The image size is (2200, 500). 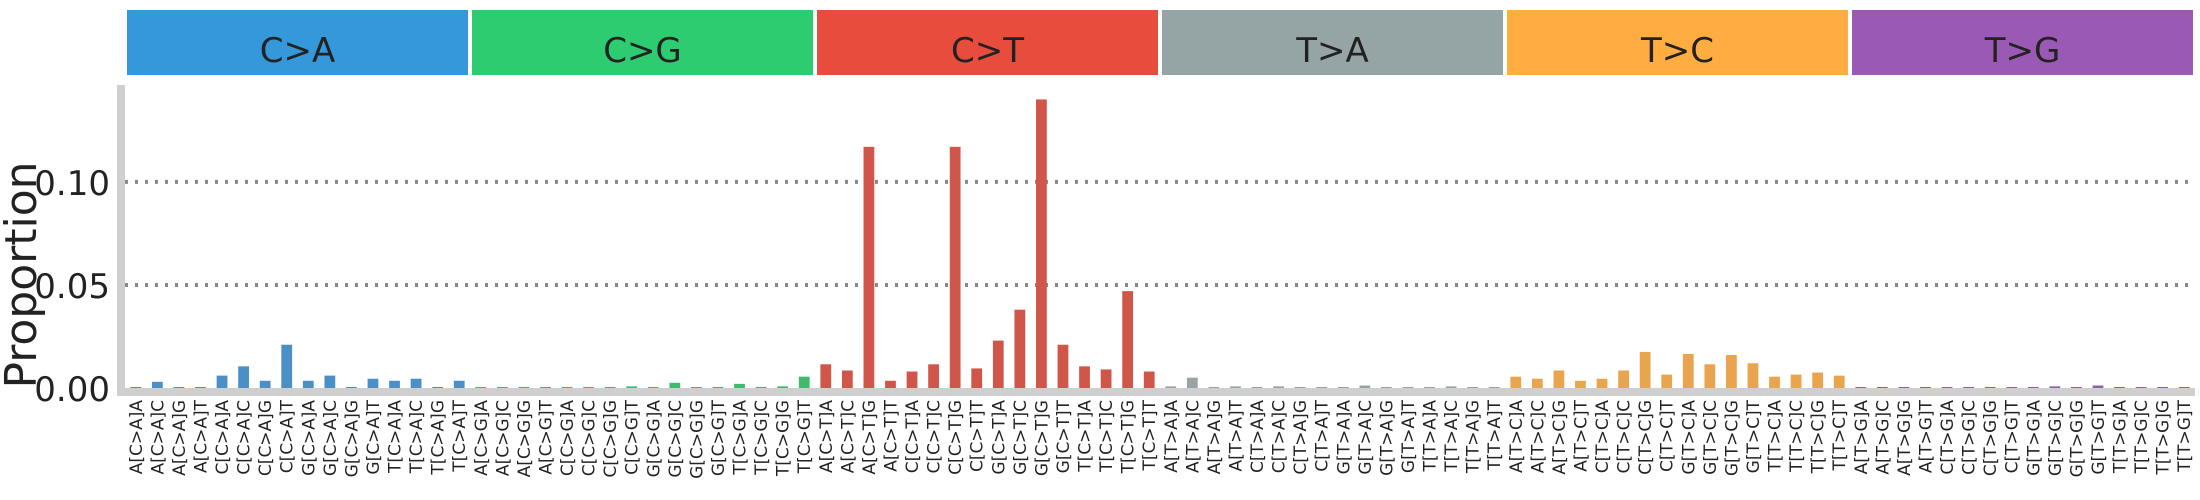 What do you see at coordinates (1581, 435) in the screenshot?
I see `x-tick-label: A[T>C]T` at bounding box center [1581, 435].